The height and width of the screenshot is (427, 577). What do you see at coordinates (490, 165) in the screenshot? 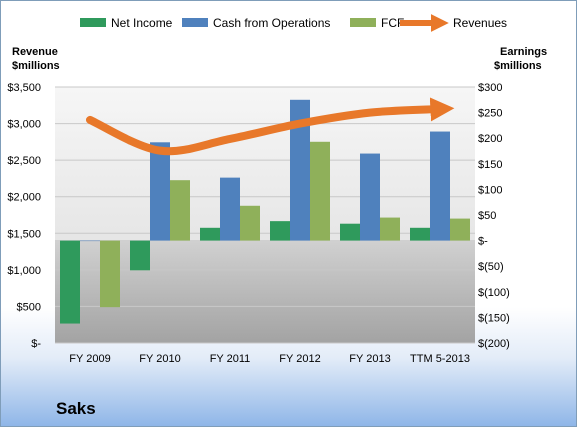
I see `right-tick-label: $150` at bounding box center [490, 165].